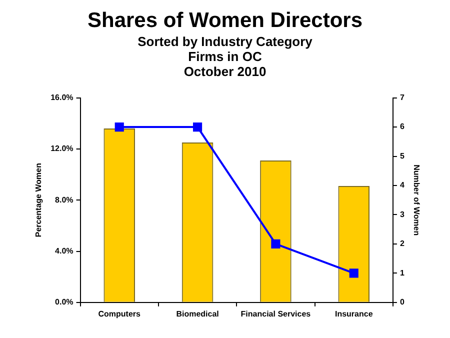  I want to click on x-tick-label: Computers, so click(120, 313).